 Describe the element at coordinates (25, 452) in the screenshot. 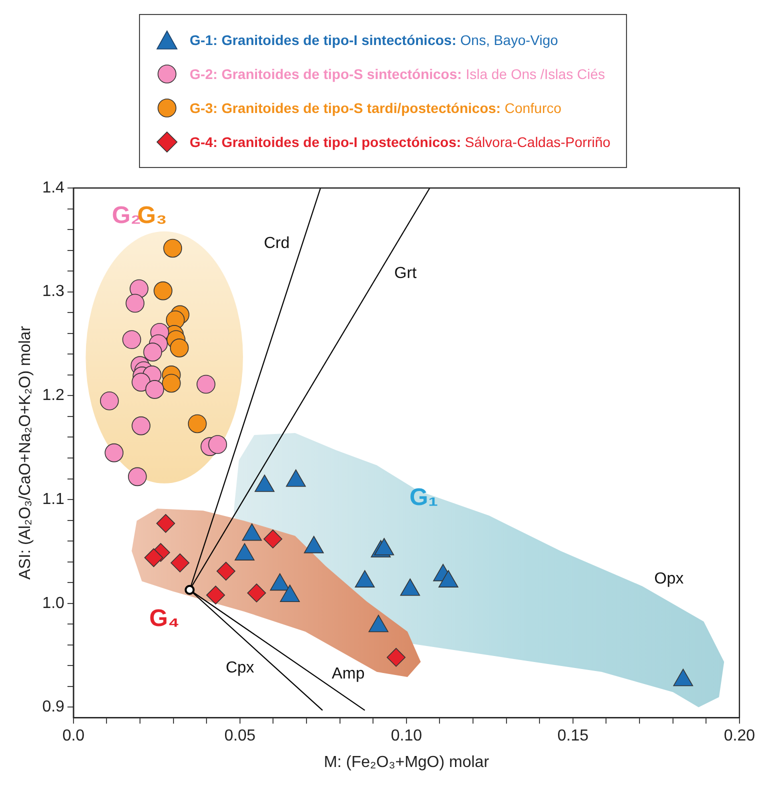

I see `y-axis-title: ASI: (Al₂O₃/CaO+Na₂O+K₂O) molar` at that location.